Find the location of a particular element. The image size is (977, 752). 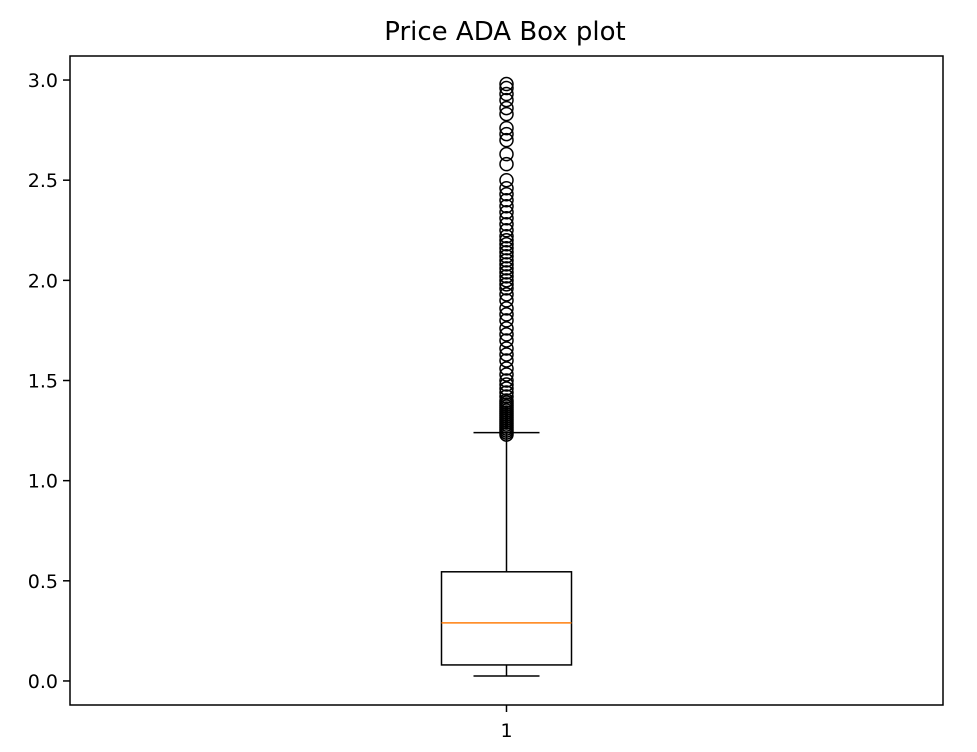

iqr-box is located at coordinates (506, 618).